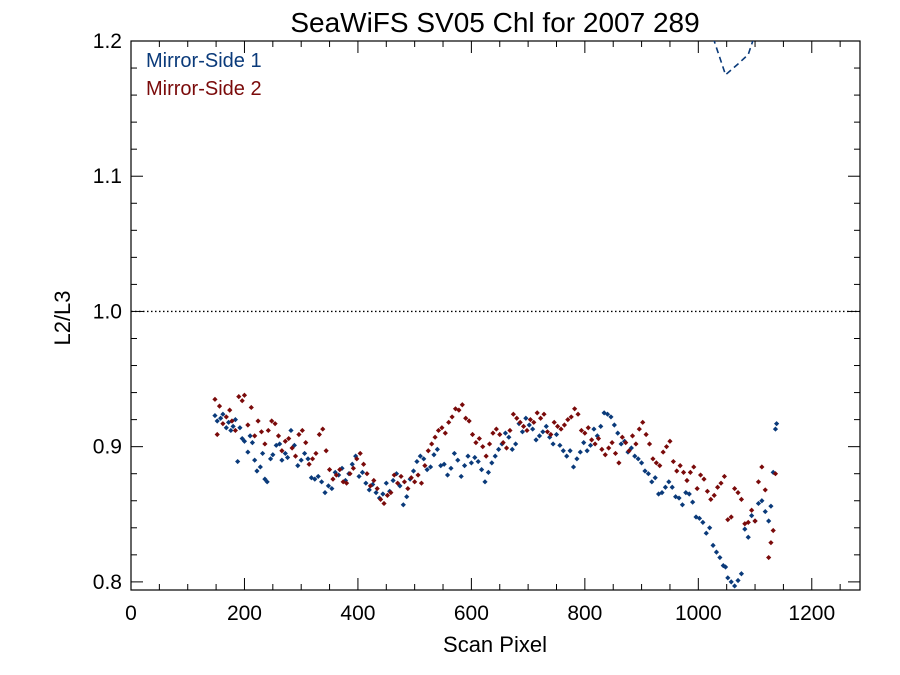 The width and height of the screenshot is (900, 675). Describe the element at coordinates (107, 582) in the screenshot. I see `y-tick-label: 0.8` at that location.